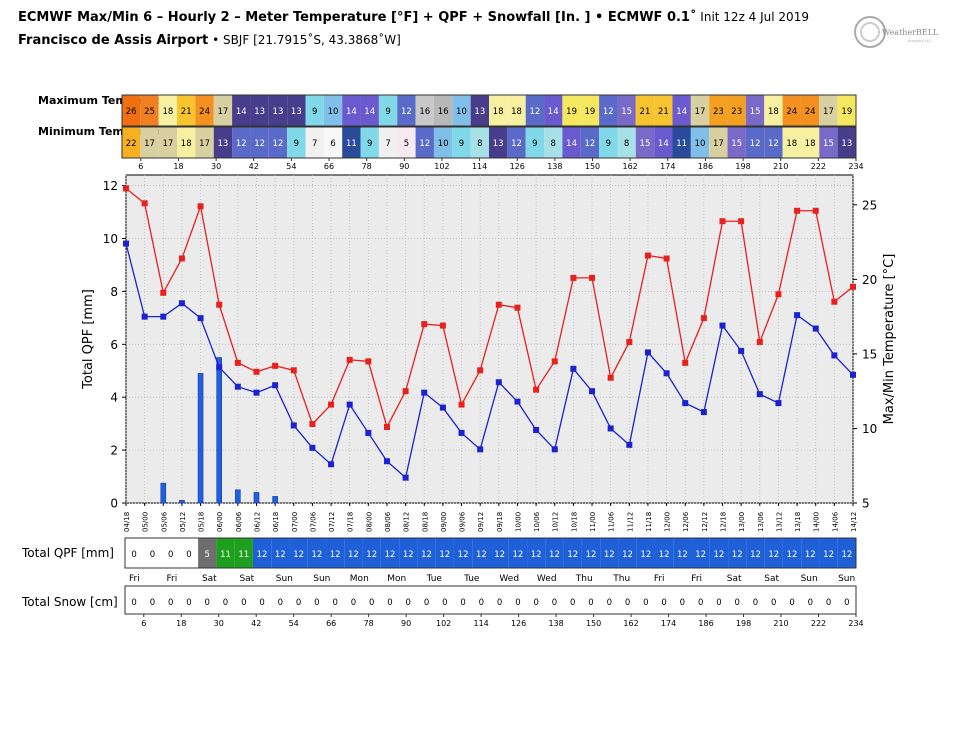  Describe the element at coordinates (131, 144) in the screenshot. I see `min-temp-value: 22` at that location.